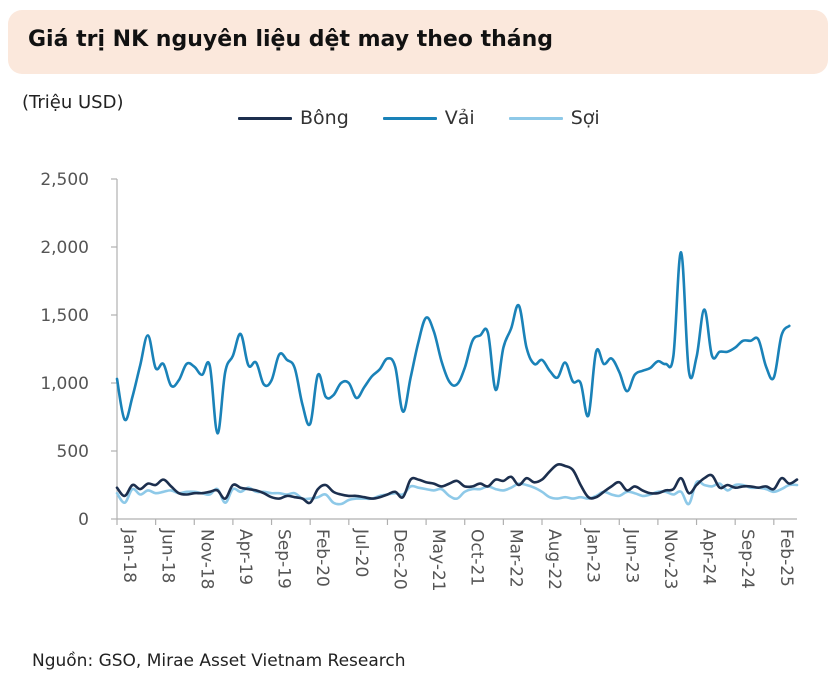 The image size is (835, 682). I want to click on y-tick-label: 2,500, so click(64, 180).